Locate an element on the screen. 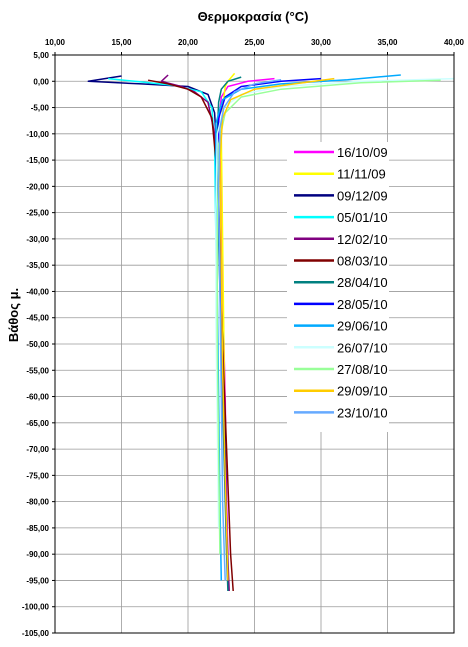 The image size is (468, 647). y-tick-label: -20,00 is located at coordinates (37, 186).